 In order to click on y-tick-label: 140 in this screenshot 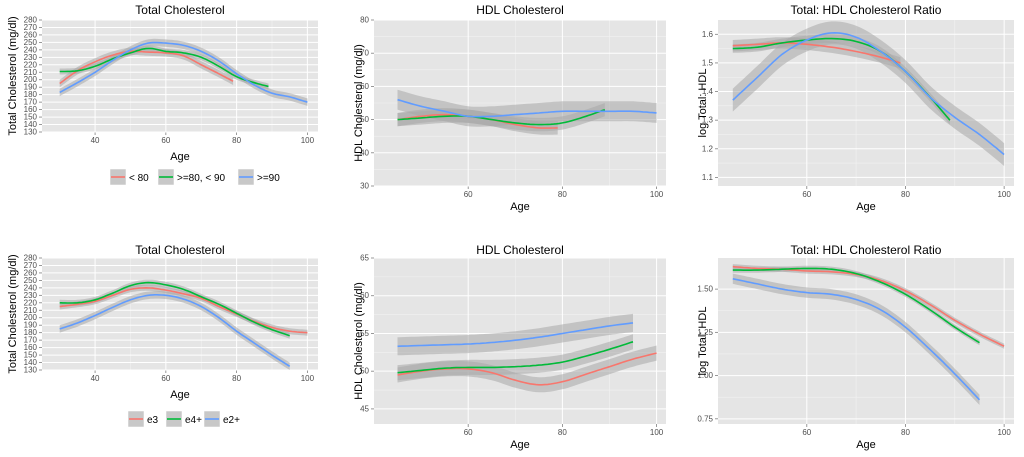, I will do `click(31, 362)`.